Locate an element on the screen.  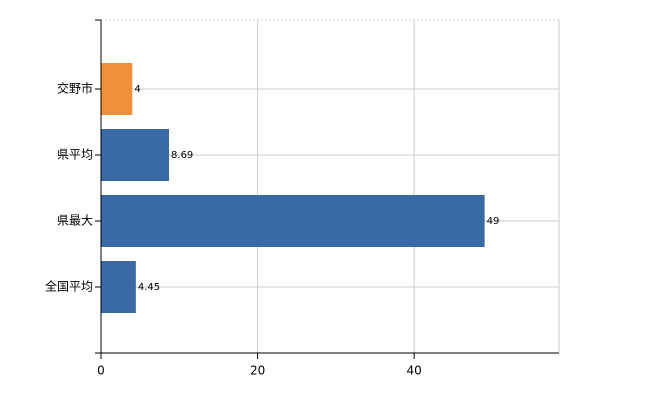
value-label: 4 is located at coordinates (137, 89).